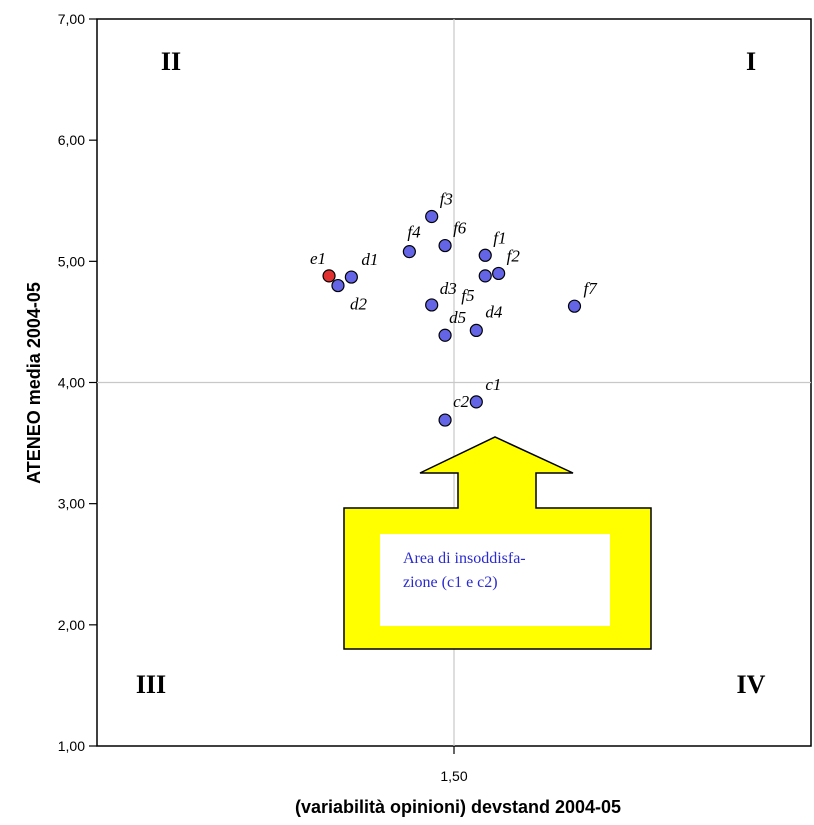  I want to click on y-tick-label: 4,00, so click(71, 383).